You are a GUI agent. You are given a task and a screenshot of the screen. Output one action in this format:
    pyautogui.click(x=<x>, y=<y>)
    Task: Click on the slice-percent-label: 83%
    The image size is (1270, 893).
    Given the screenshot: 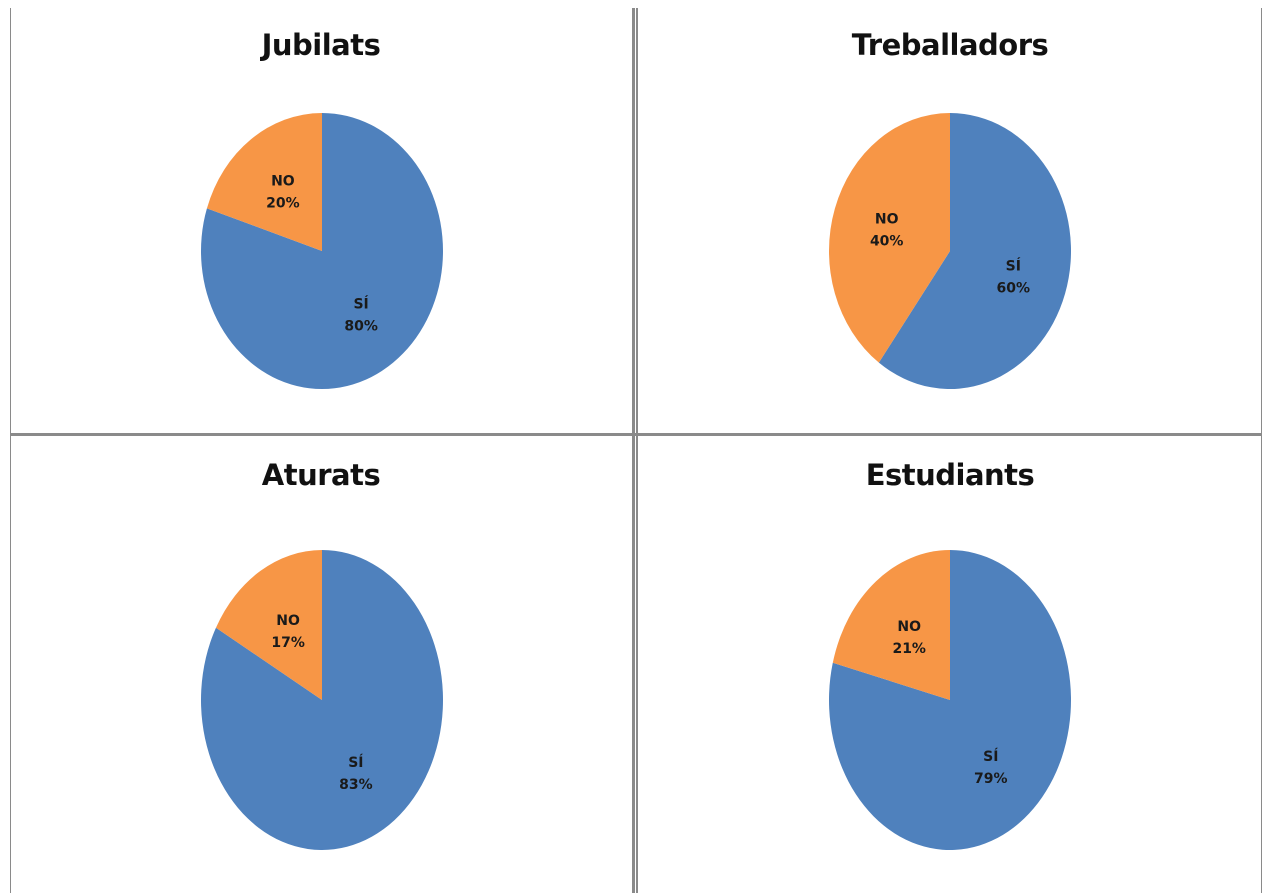 What is the action you would take?
    pyautogui.click(x=356, y=785)
    